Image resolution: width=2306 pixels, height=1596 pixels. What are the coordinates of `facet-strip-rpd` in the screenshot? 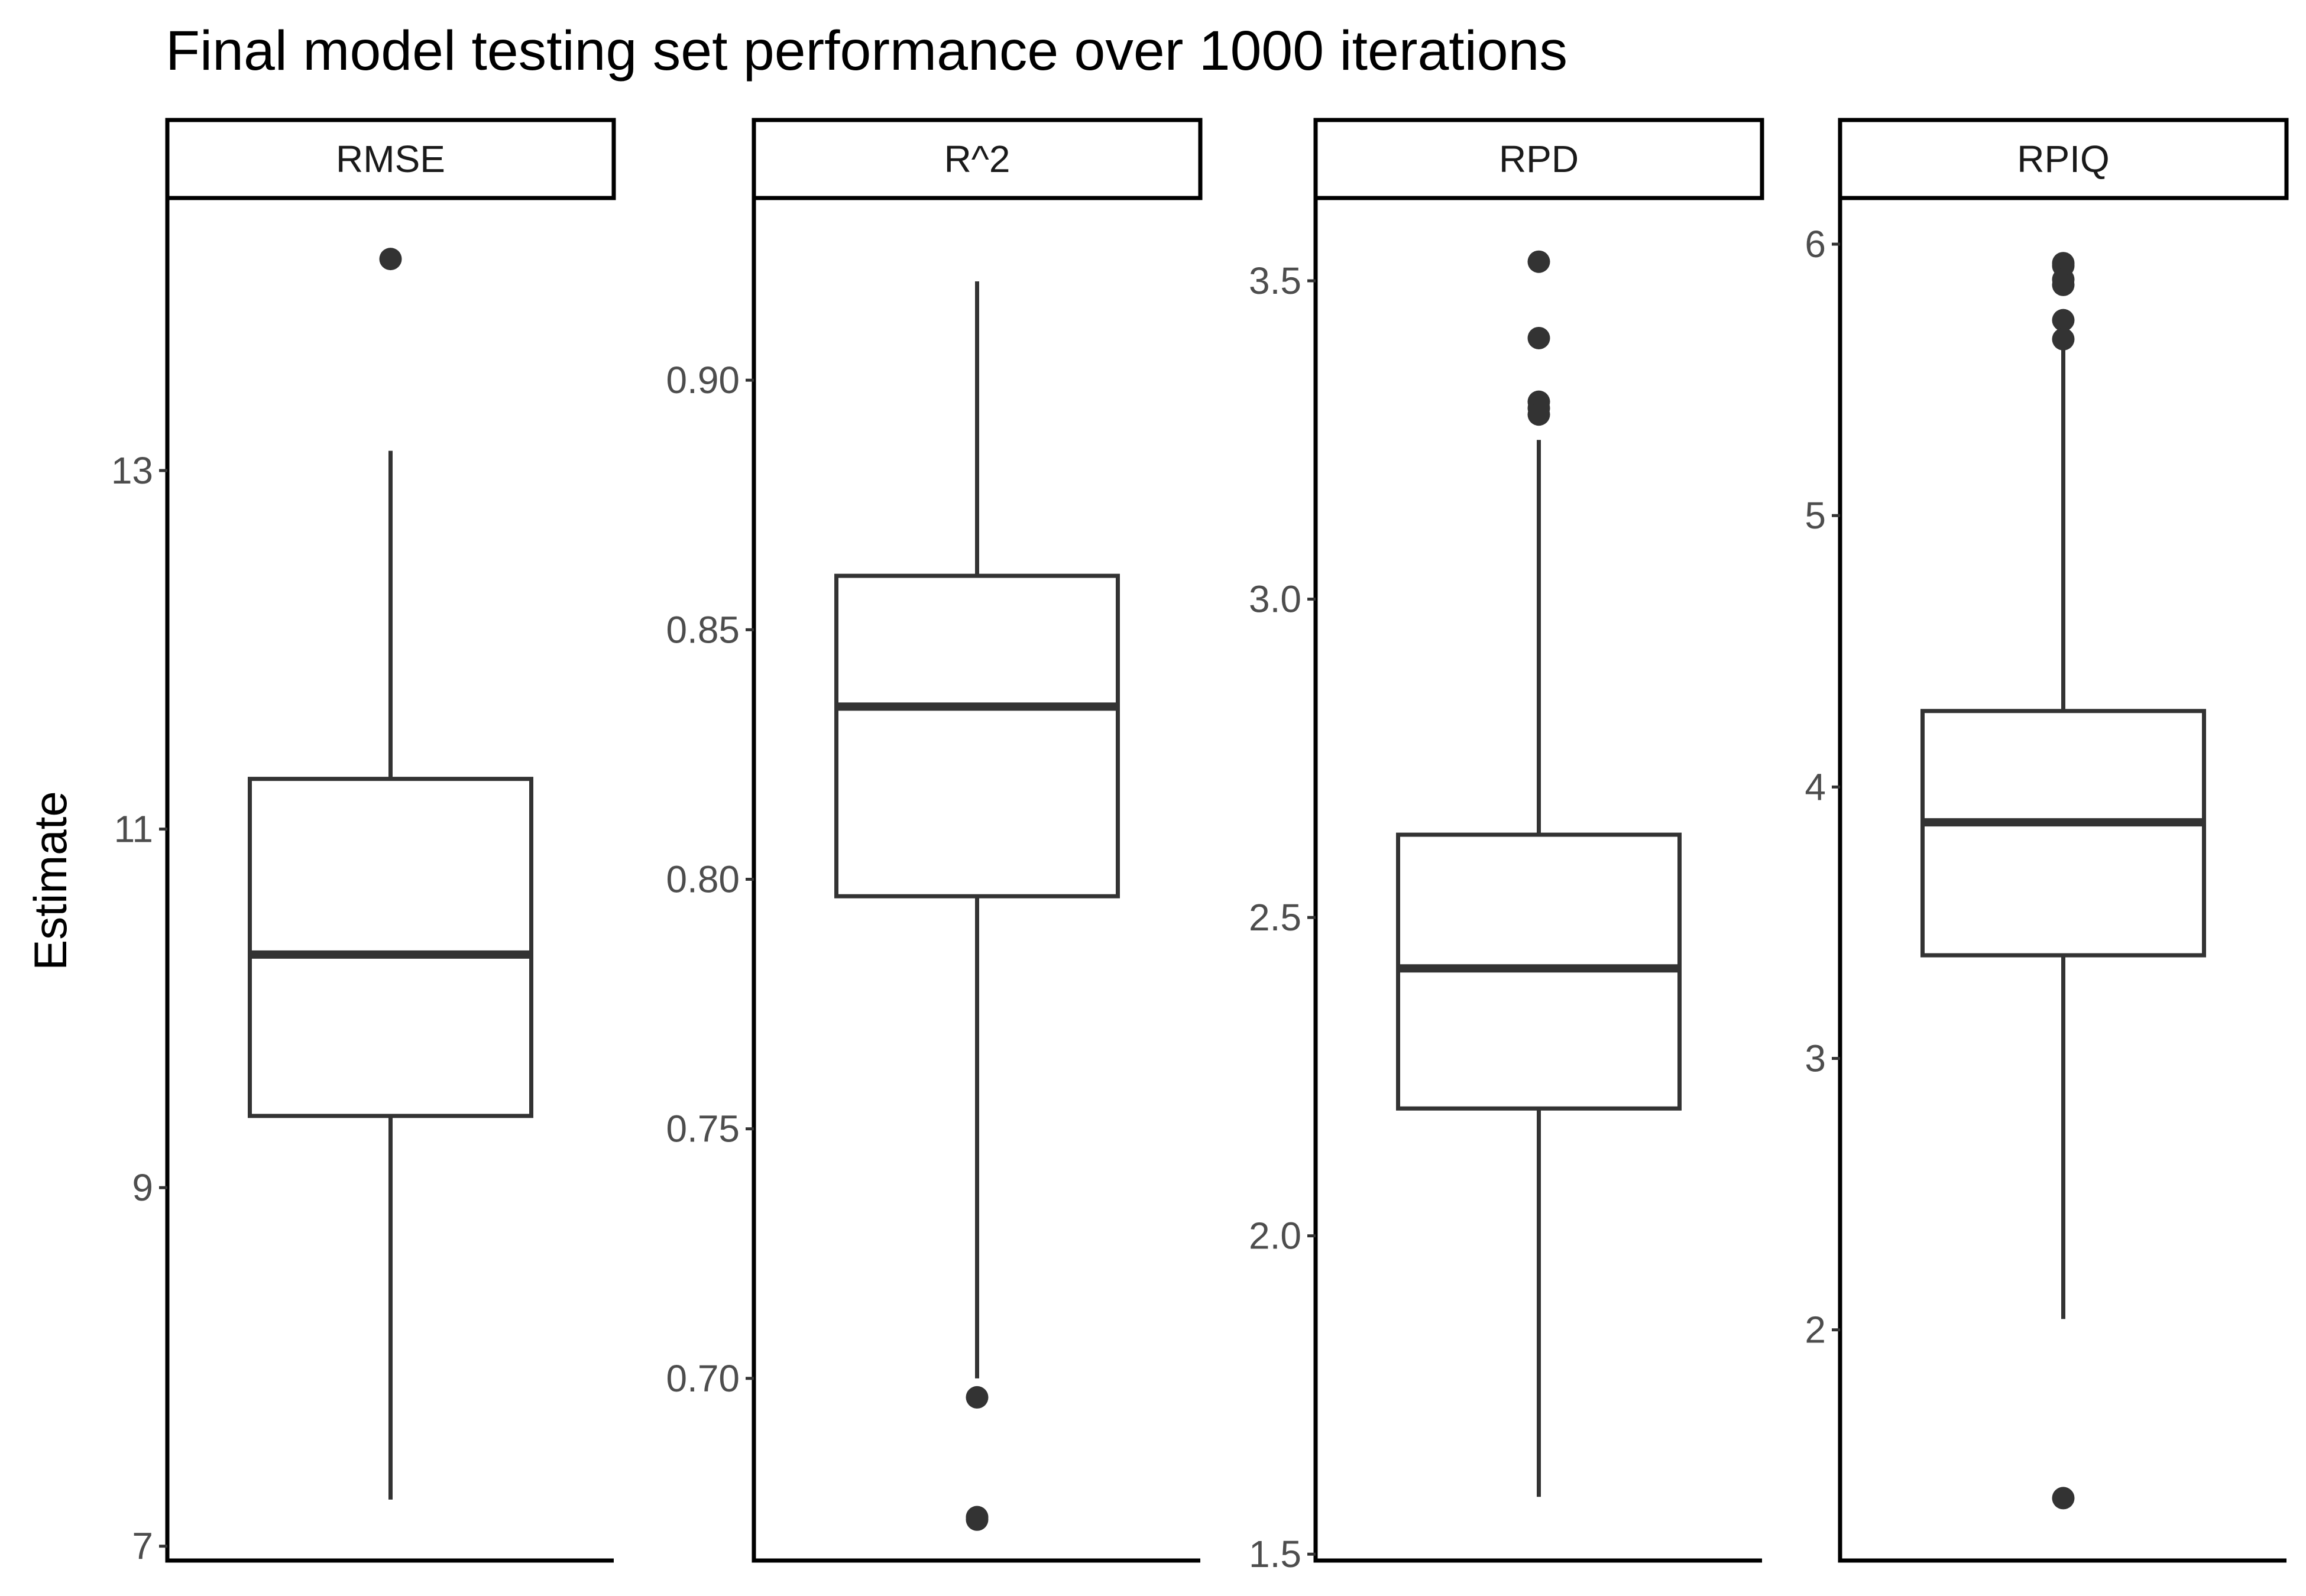 It's located at (1538, 159).